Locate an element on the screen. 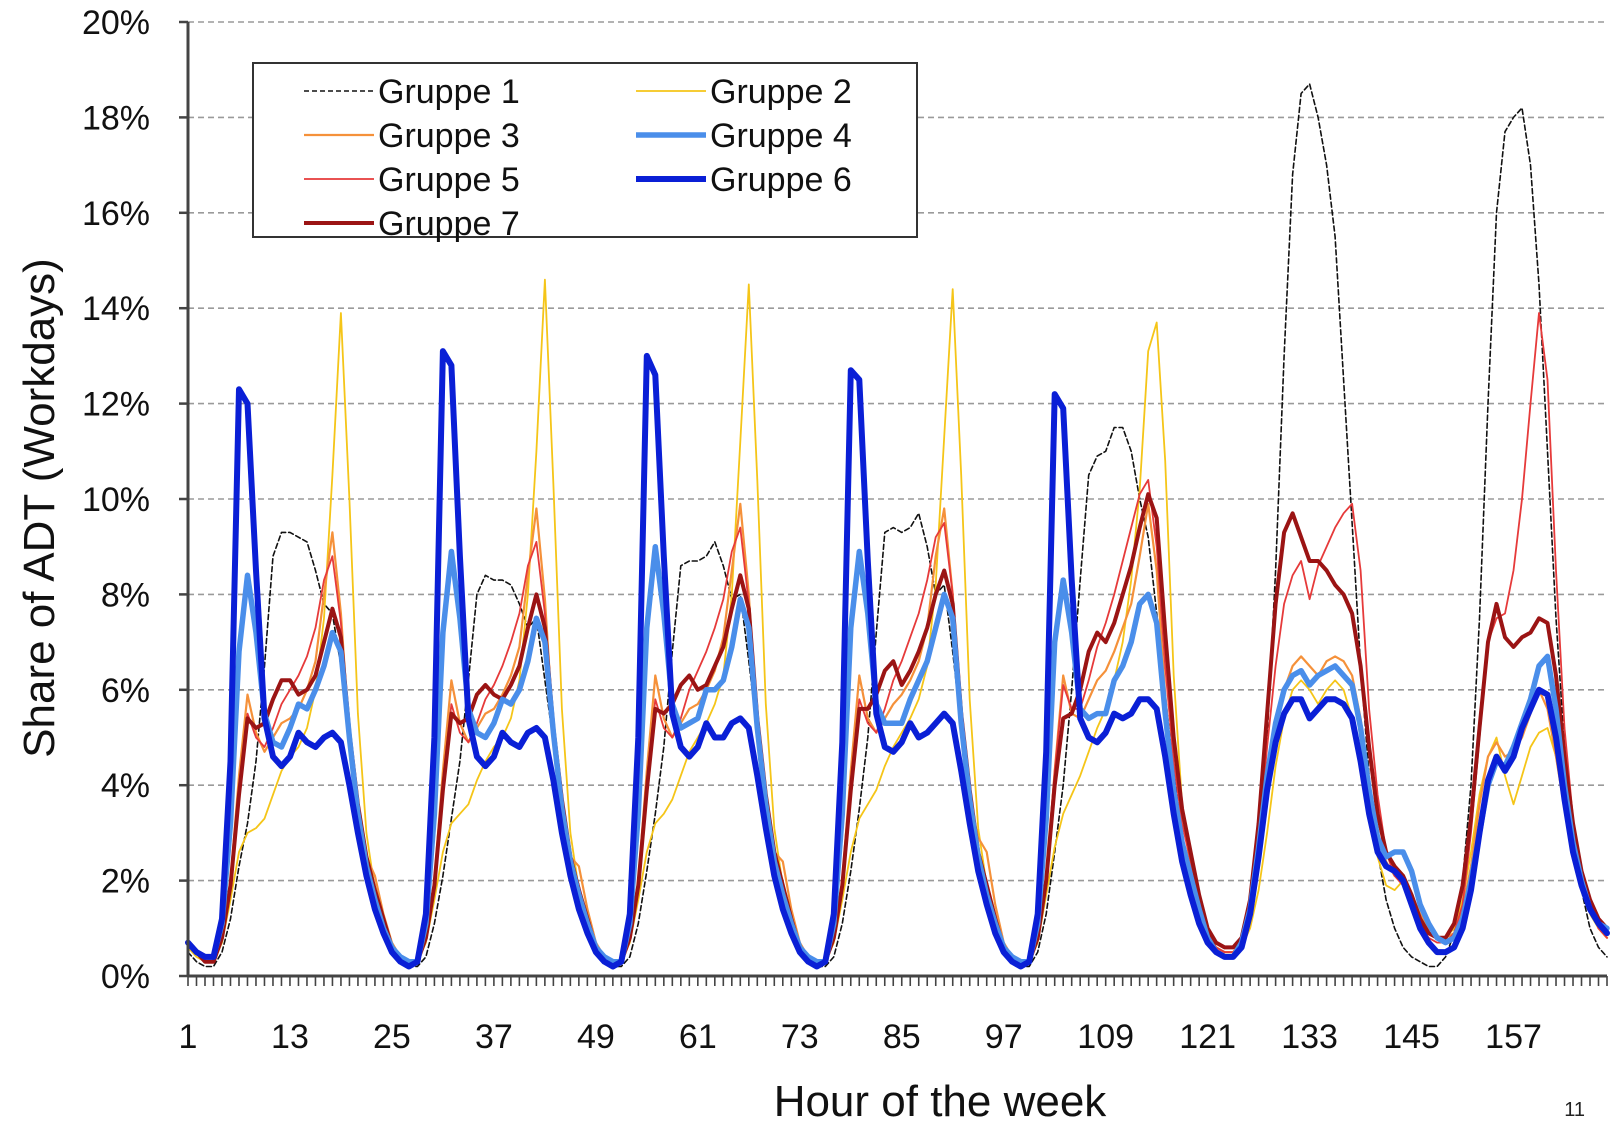 This screenshot has width=1615, height=1132. legend-box is located at coordinates (585, 150).